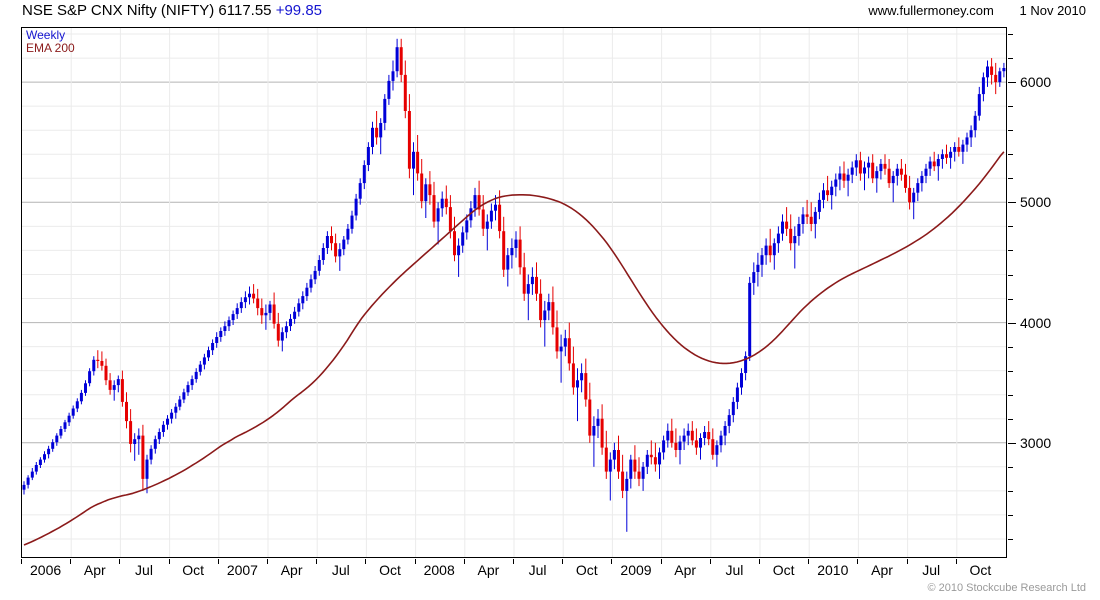 This screenshot has width=1100, height=600. I want to click on header-meta: www.fullermoney.com 1 Nov 2010, so click(977, 10).